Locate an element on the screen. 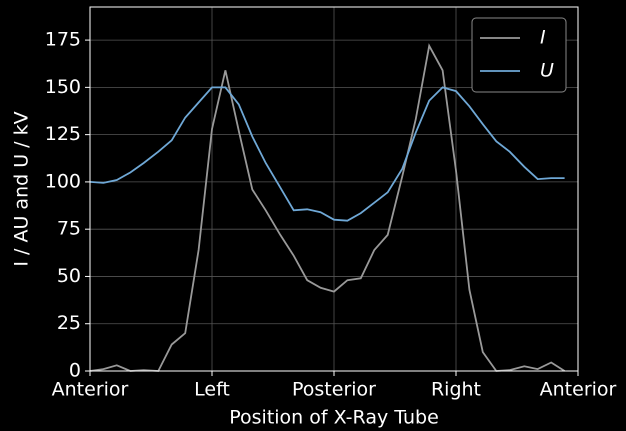 The height and width of the screenshot is (431, 626). y-tick-label: 150 is located at coordinates (63, 87).